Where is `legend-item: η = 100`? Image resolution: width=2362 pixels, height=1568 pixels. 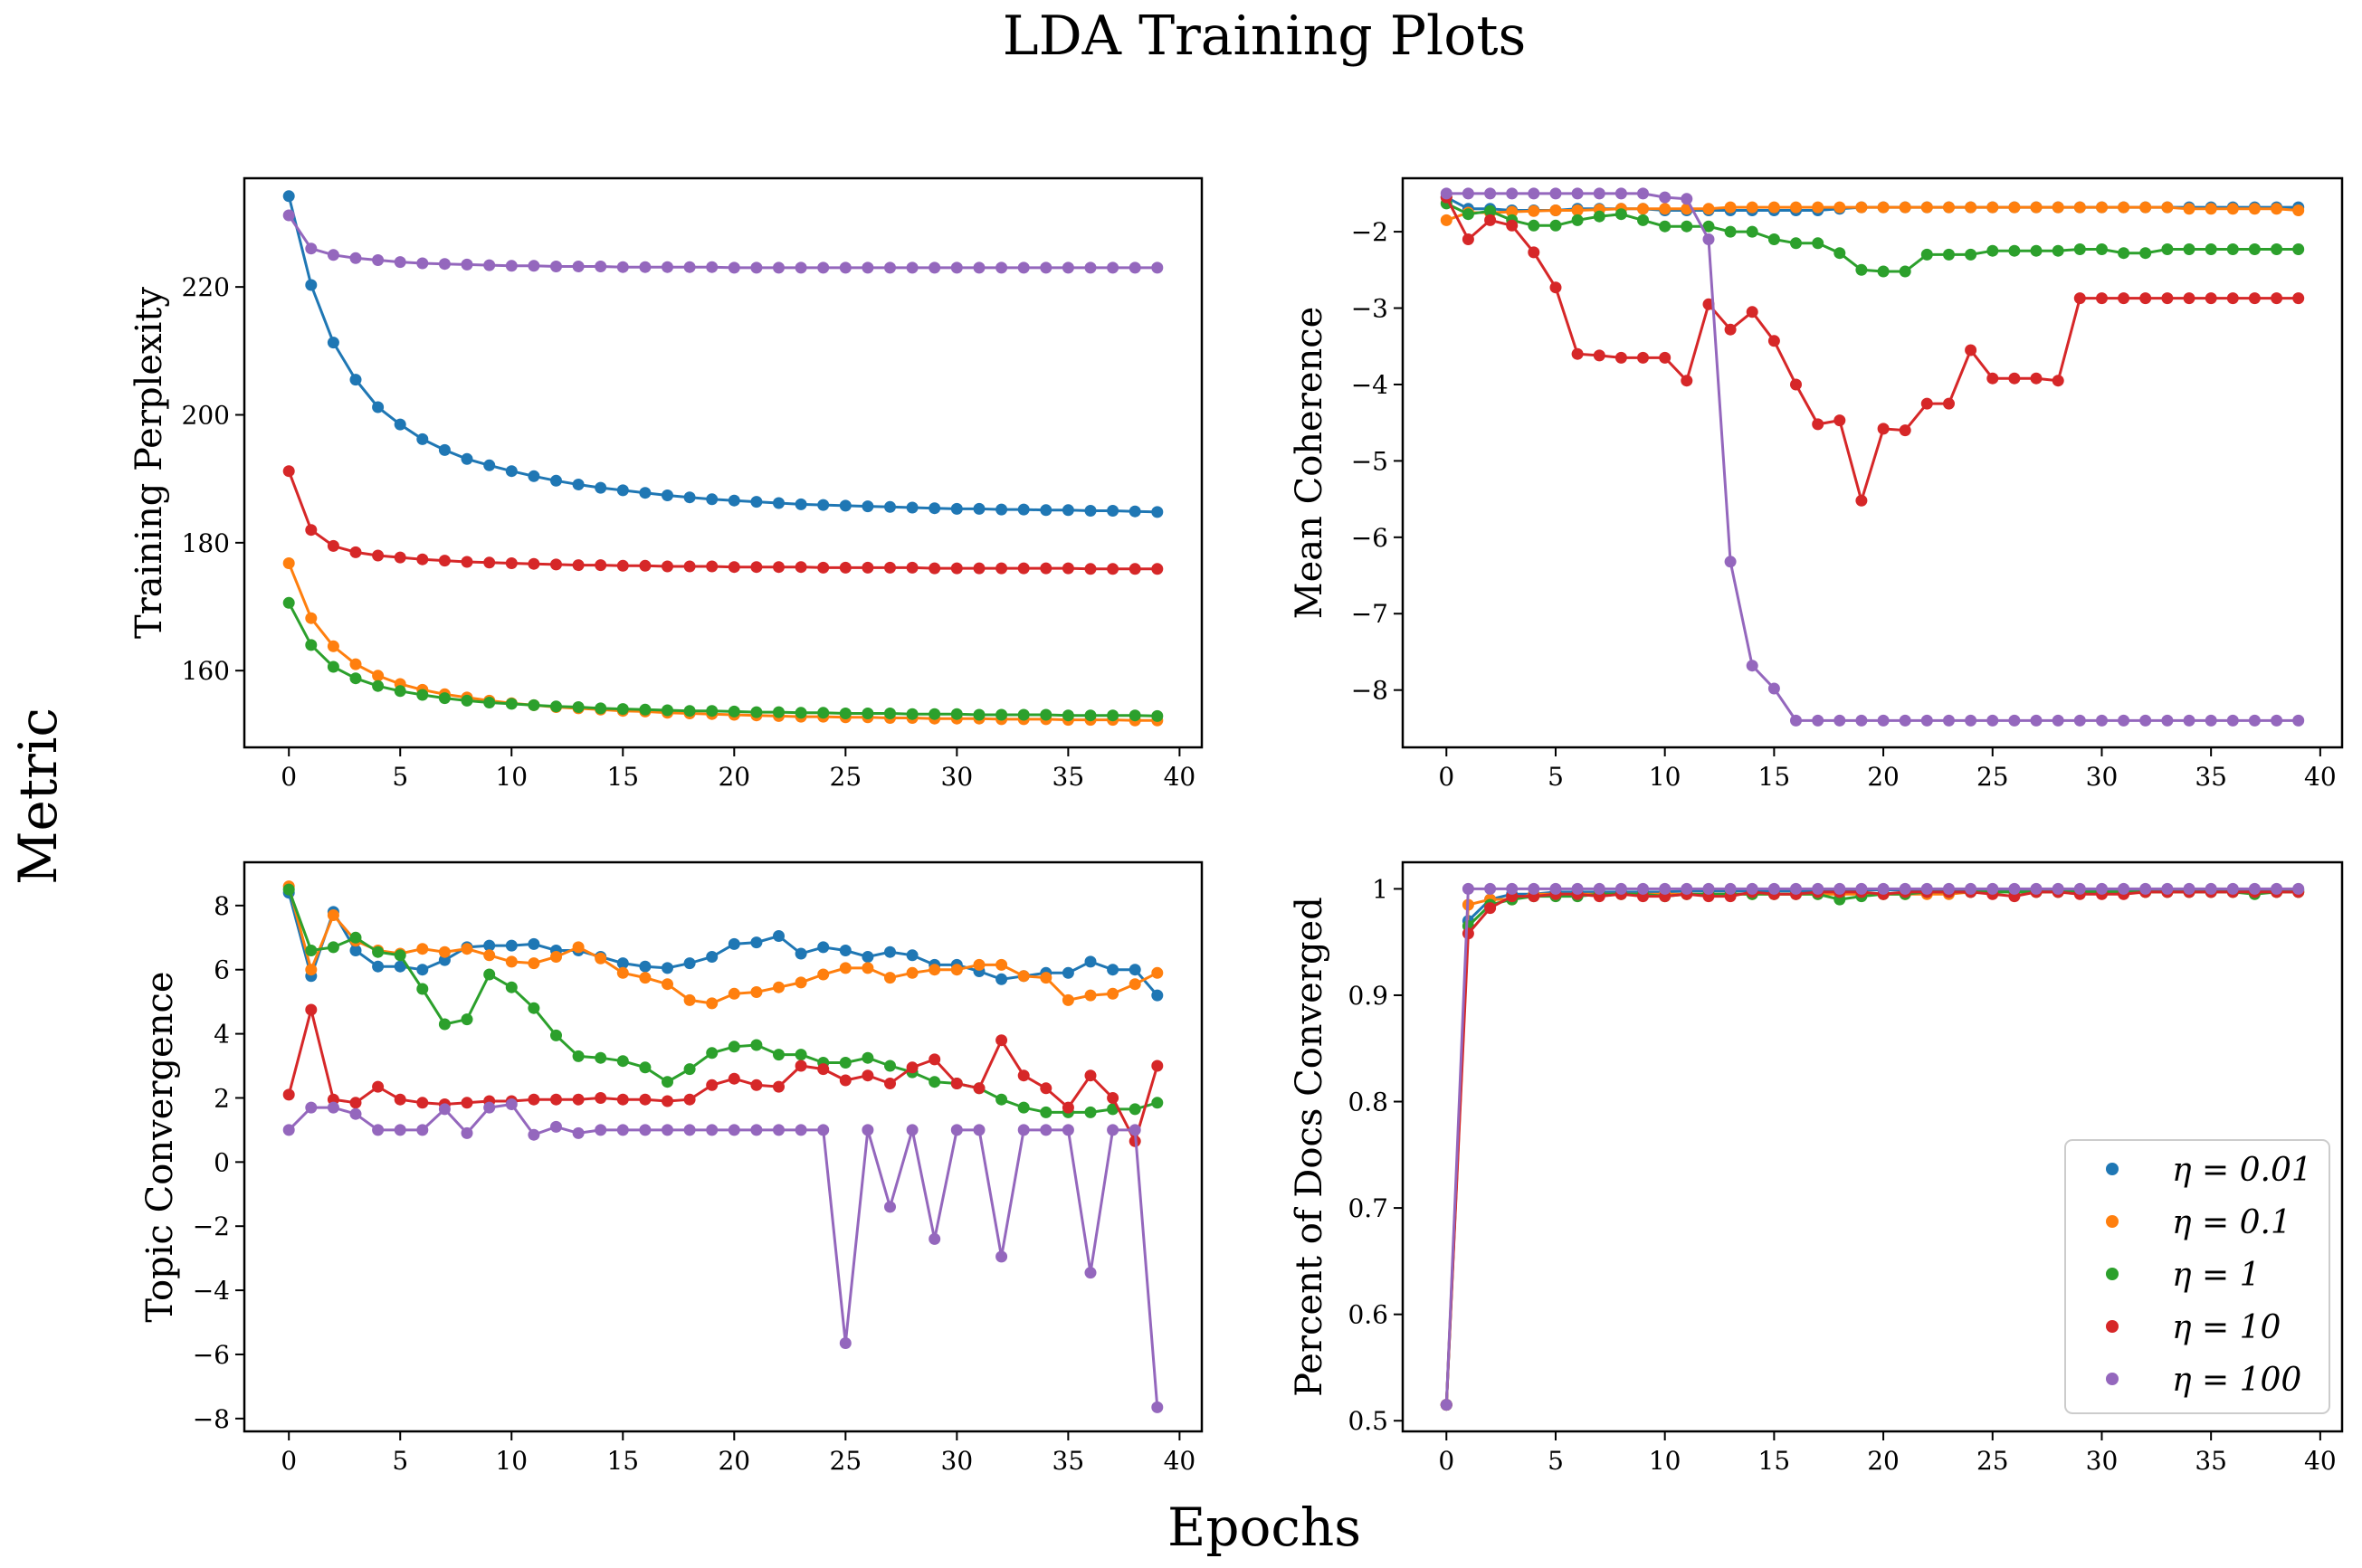
legend-item: η = 100 is located at coordinates (2204, 1380).